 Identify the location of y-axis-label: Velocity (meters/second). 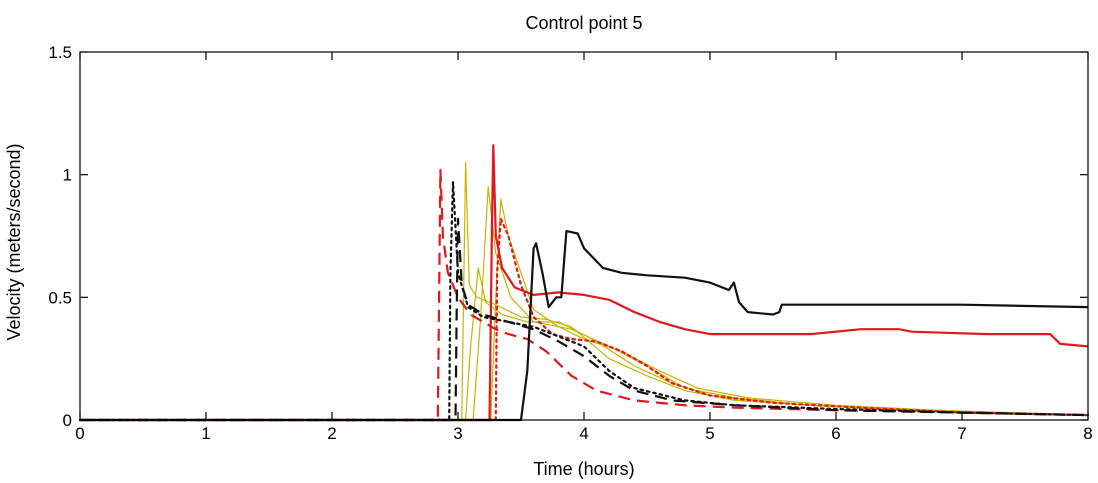
(14, 241).